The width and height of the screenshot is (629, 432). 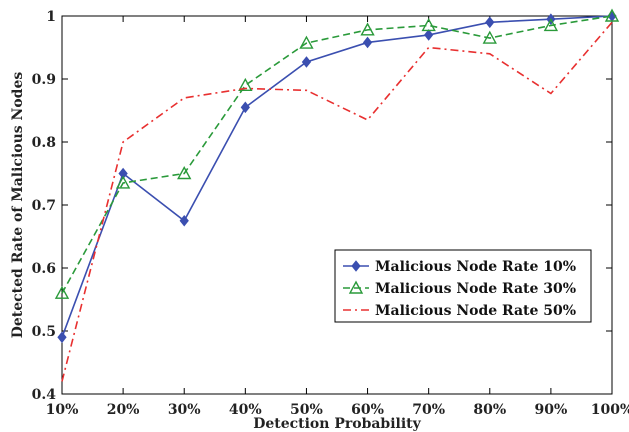 I want to click on legend-entry: Malicious Node Rate 30%, so click(x=459, y=288).